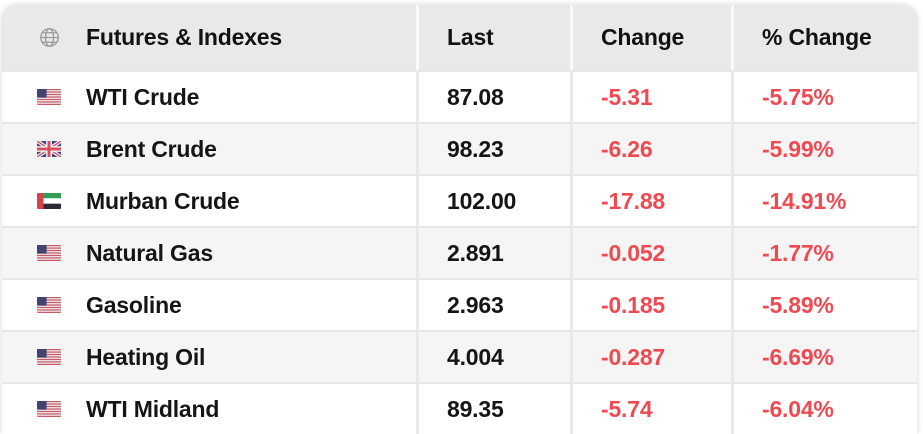 This screenshot has width=923, height=434. I want to click on instrument-name: Murban Crude, so click(163, 200).